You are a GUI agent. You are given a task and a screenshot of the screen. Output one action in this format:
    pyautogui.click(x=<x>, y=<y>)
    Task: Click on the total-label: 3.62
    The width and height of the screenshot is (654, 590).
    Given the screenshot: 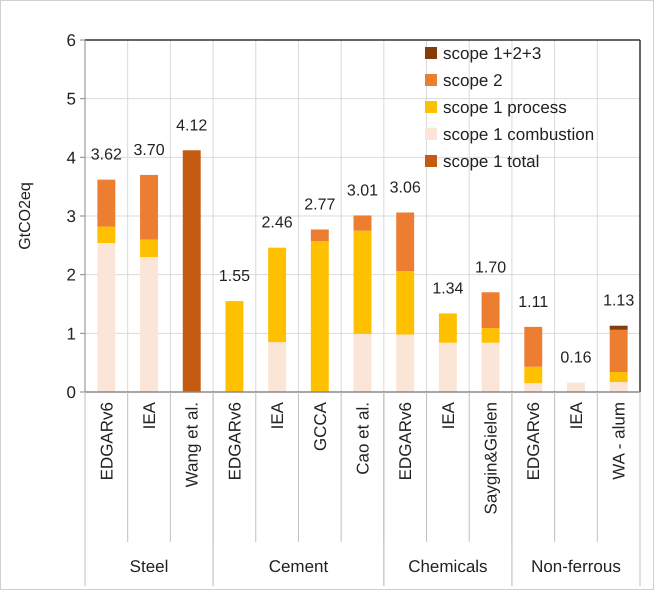 What is the action you would take?
    pyautogui.click(x=106, y=155)
    